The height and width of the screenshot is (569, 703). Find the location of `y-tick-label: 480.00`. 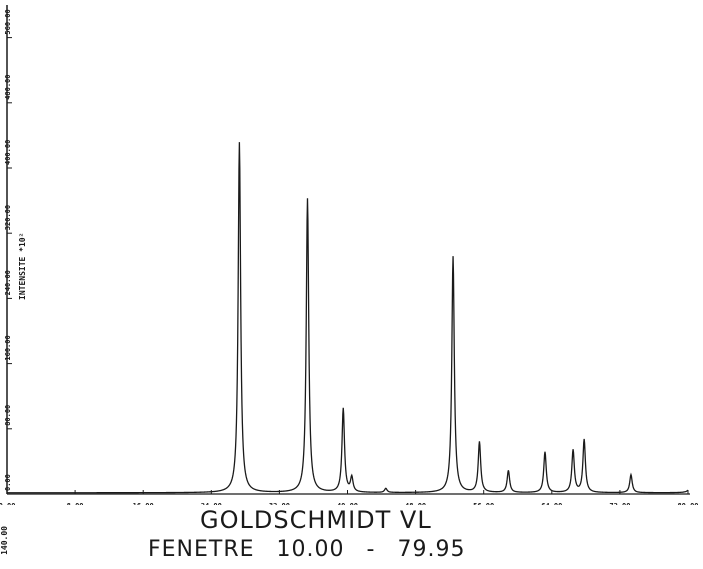

y-tick-label: 480.00 is located at coordinates (8, 87).